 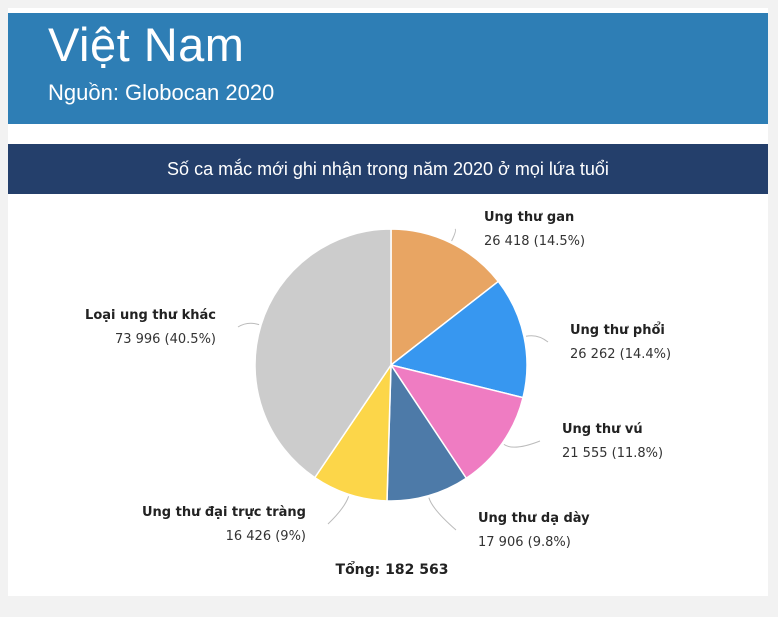 I want to click on slice-name-label: Ung thư vú, so click(x=602, y=429).